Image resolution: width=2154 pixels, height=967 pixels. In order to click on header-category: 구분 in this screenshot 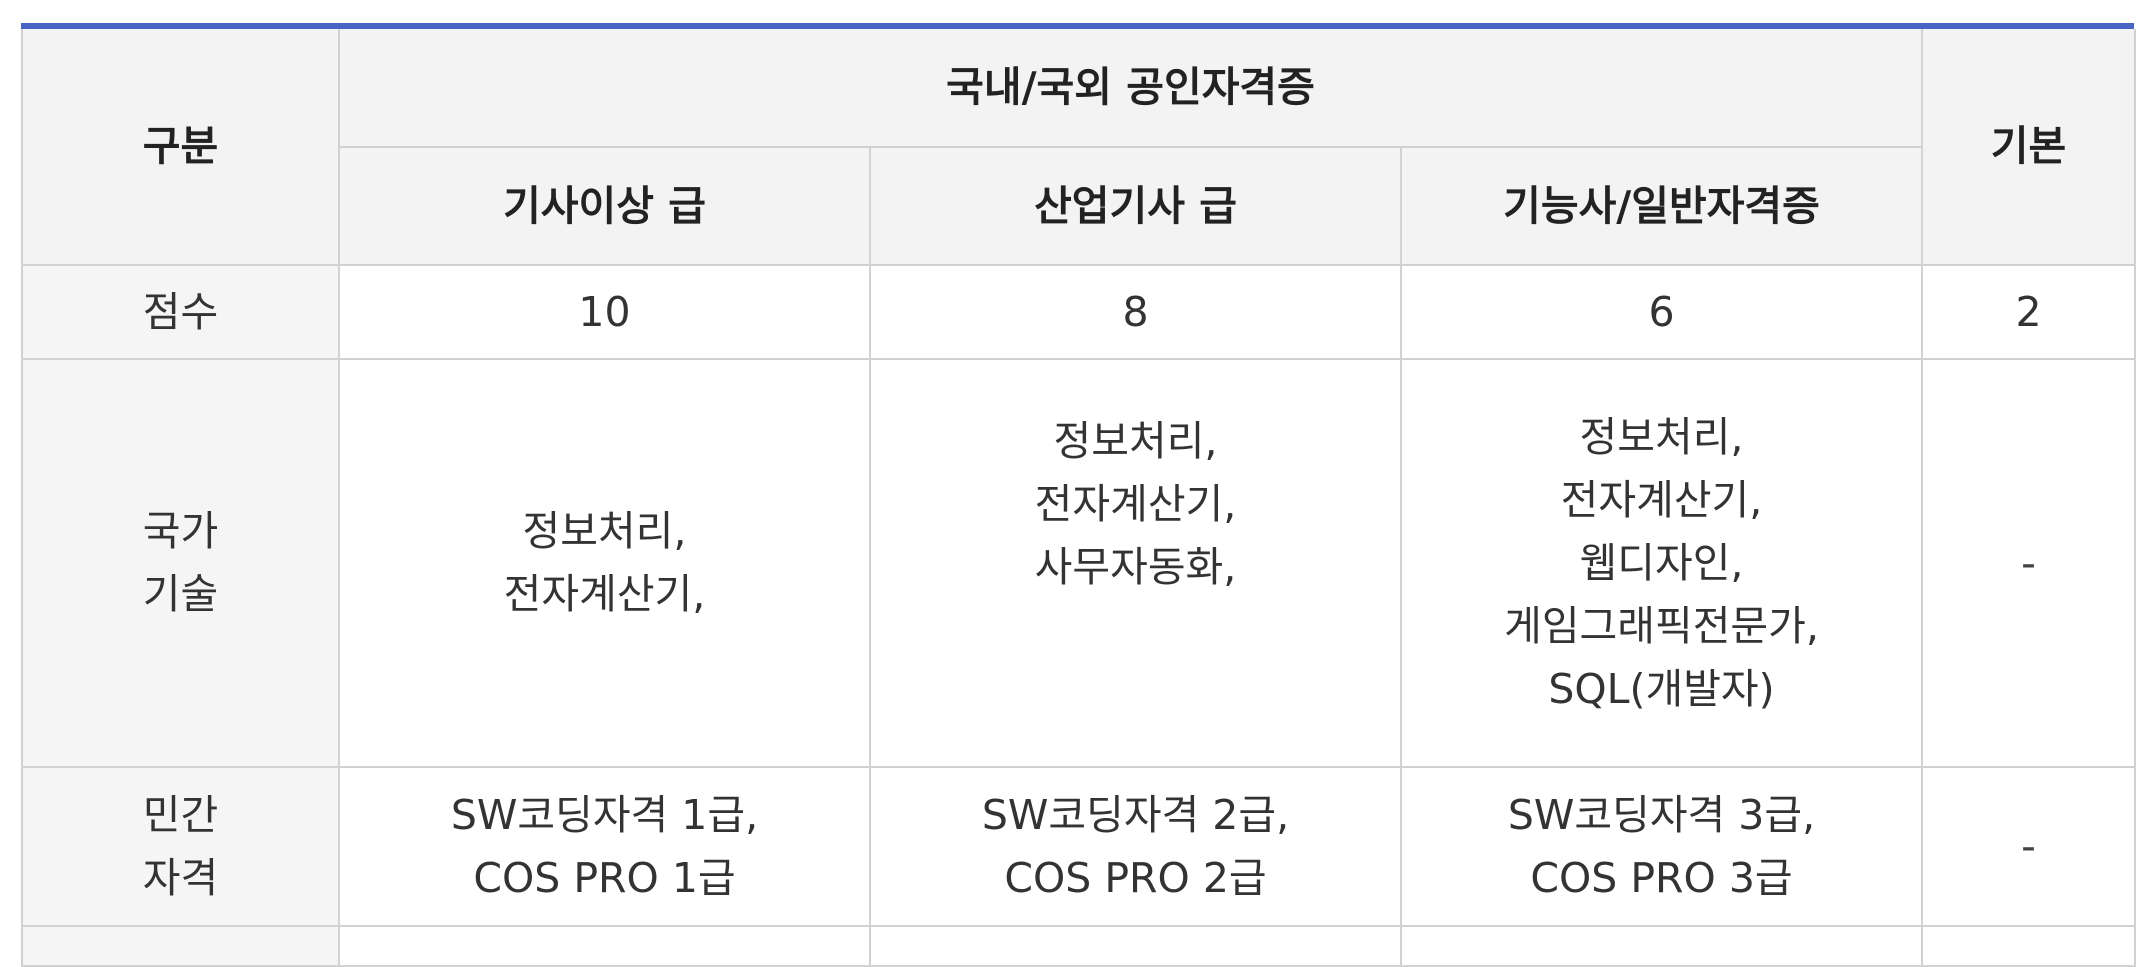, I will do `click(180, 147)`.